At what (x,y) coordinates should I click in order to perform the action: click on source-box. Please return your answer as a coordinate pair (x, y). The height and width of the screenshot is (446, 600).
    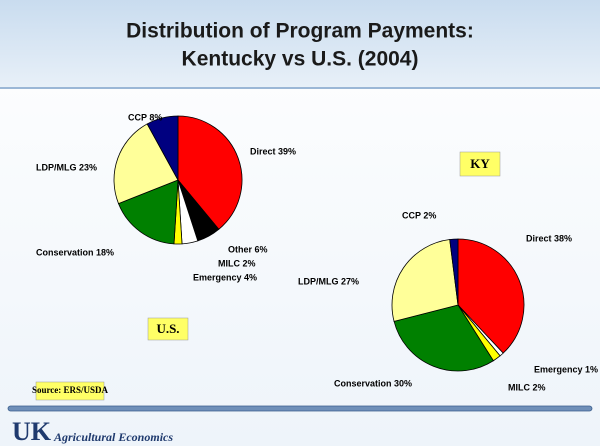
    Looking at the image, I should click on (70, 391).